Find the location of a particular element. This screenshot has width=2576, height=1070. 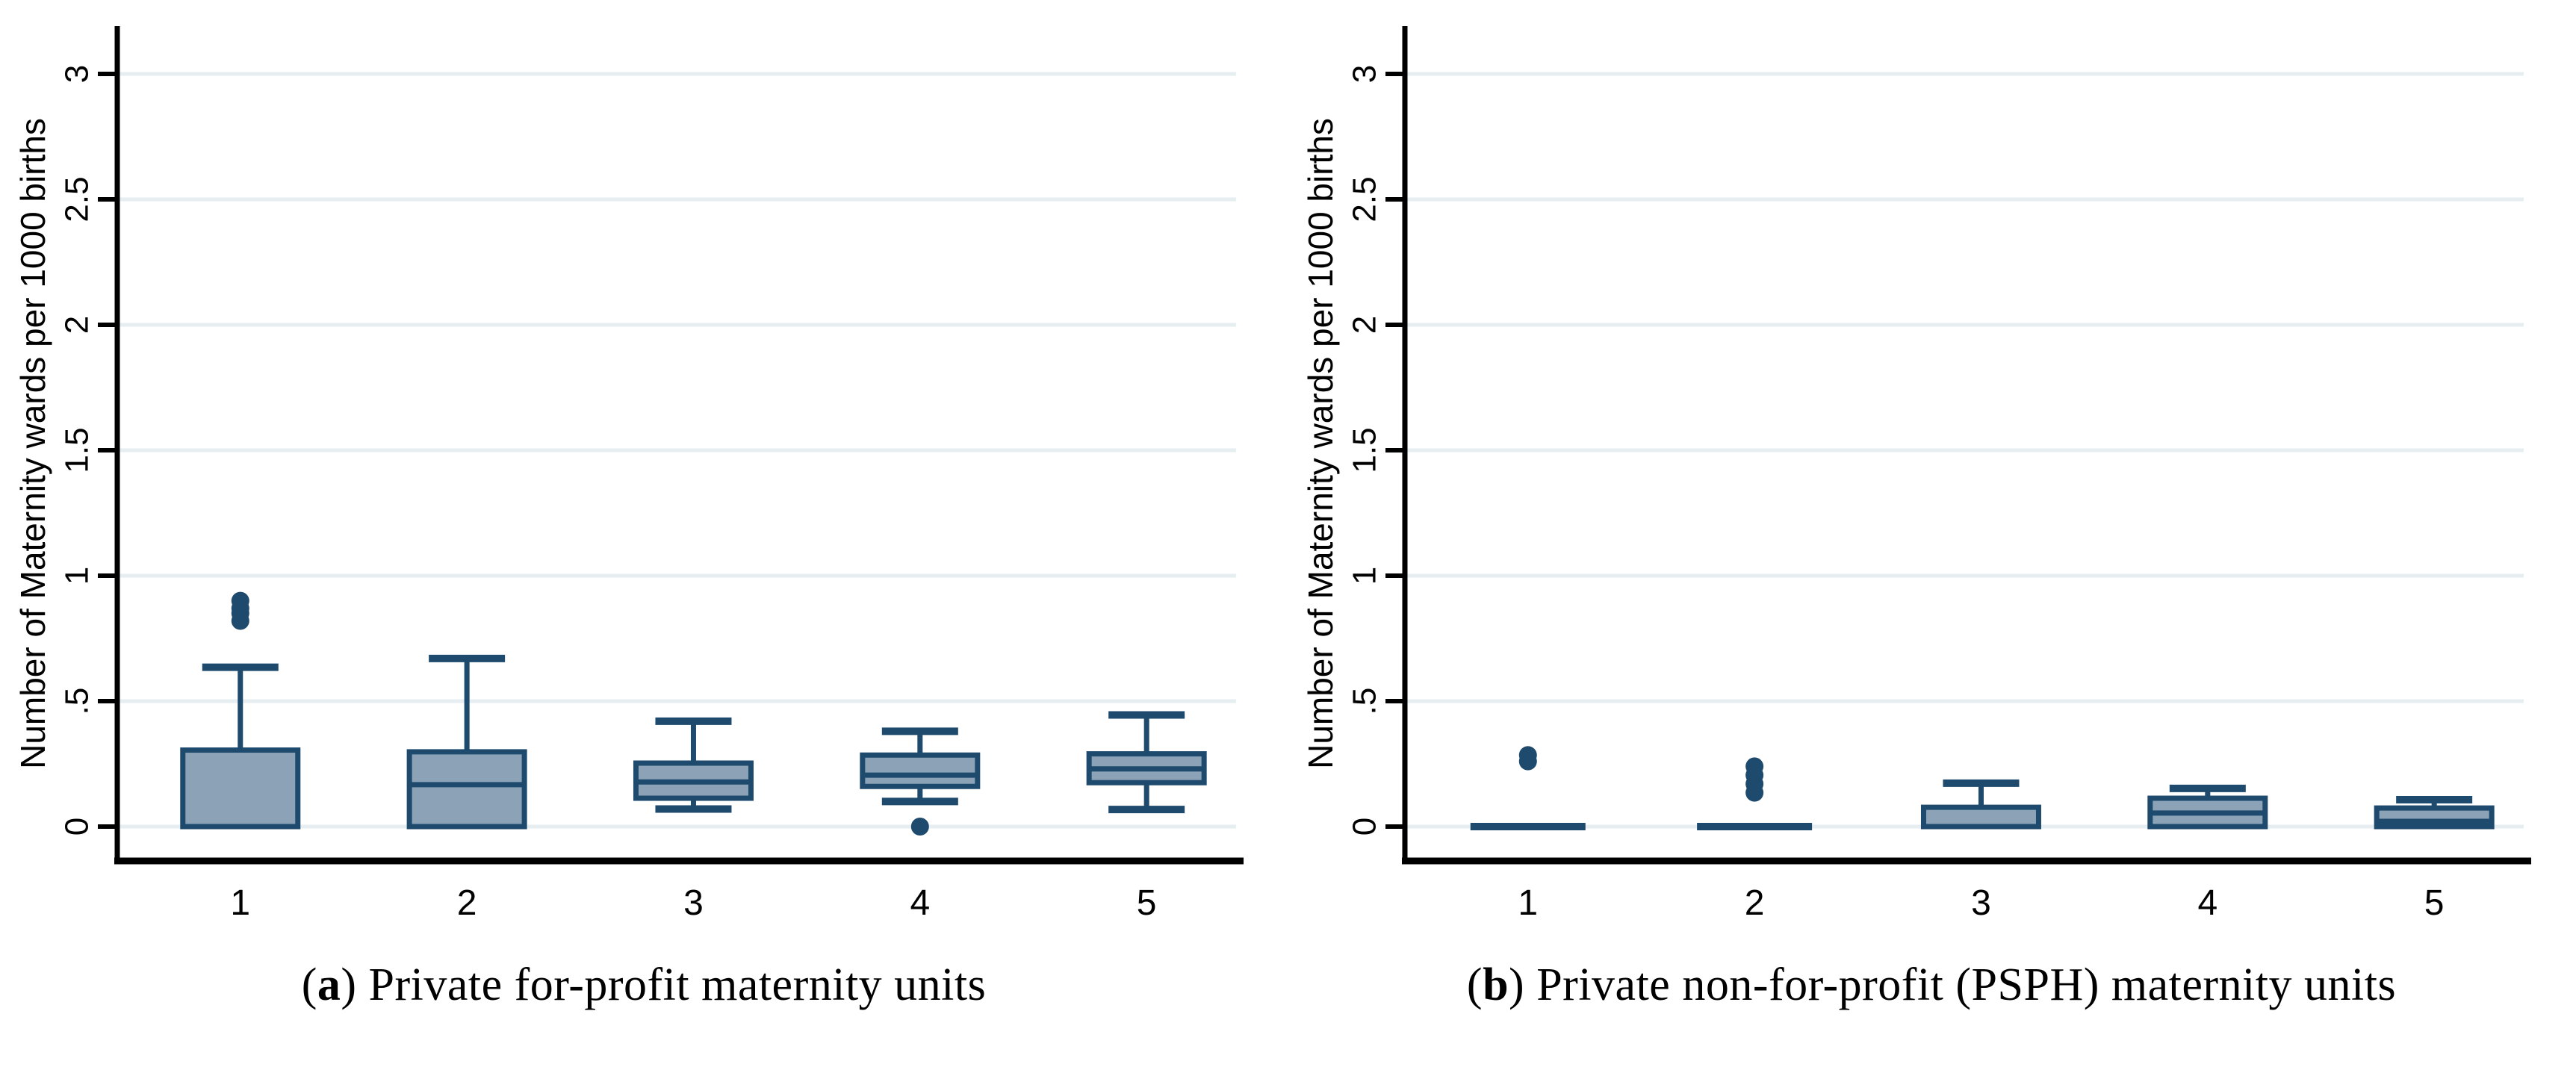

caption-b-paren-open: ( is located at coordinates (1475, 984).